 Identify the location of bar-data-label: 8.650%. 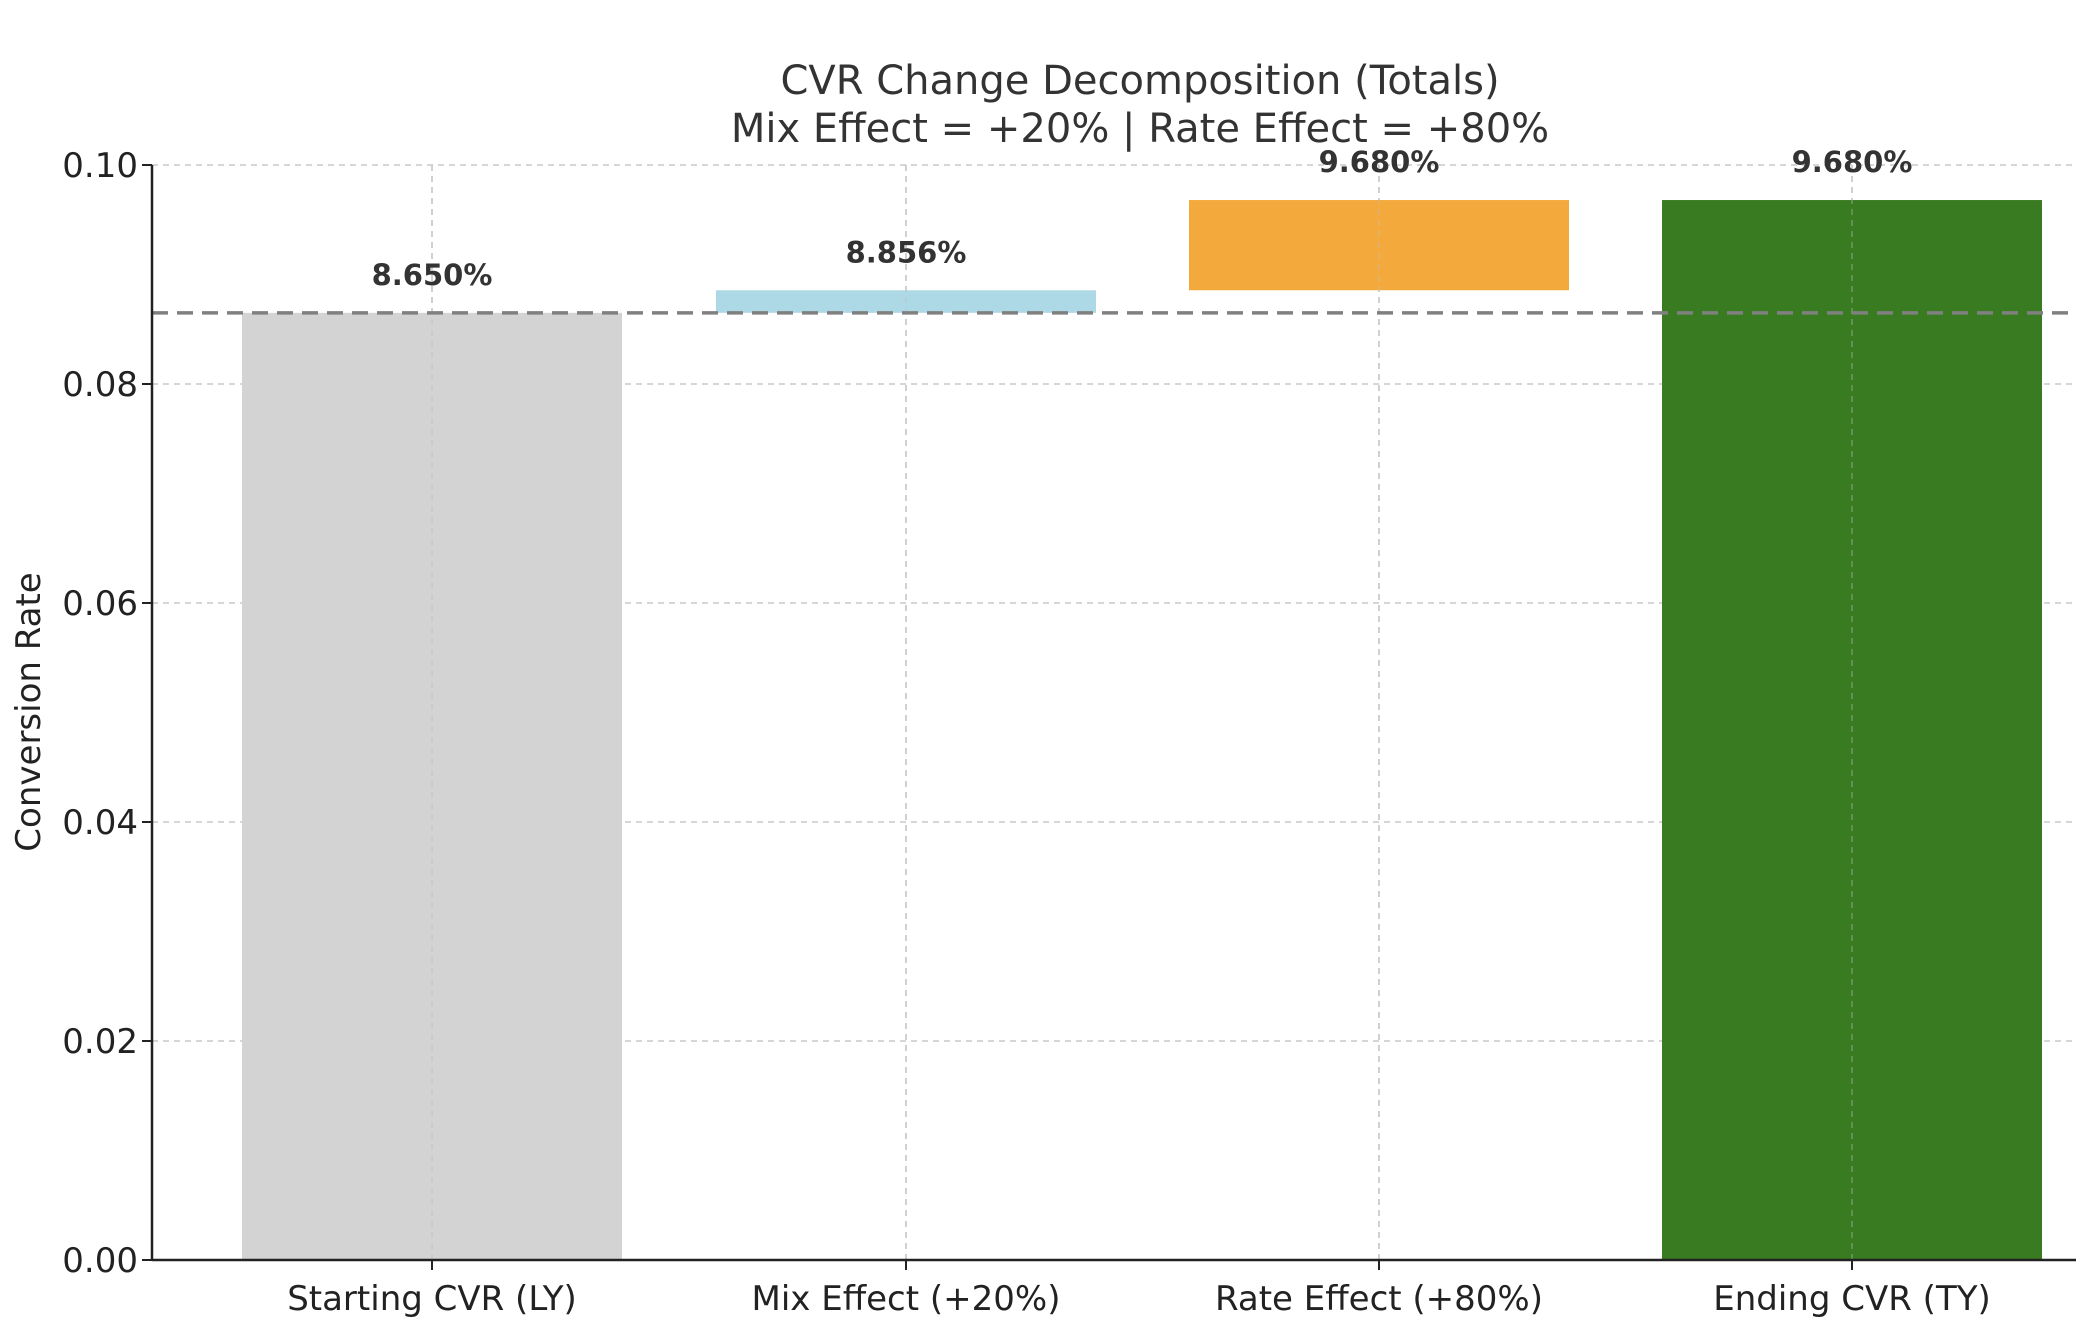
(432, 275).